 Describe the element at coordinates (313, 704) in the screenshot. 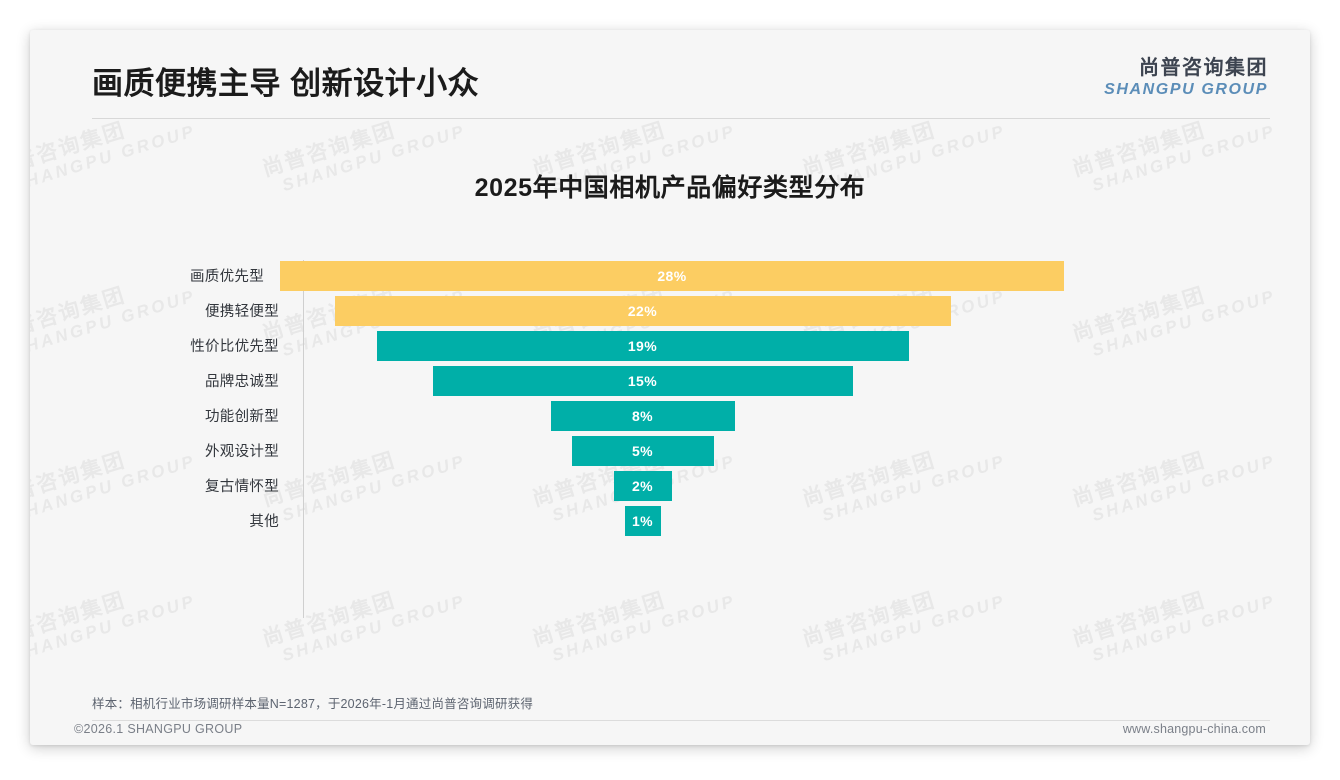

I see `footnote-text: 样本：相机行业市场调研样本量N=1287，于2026年-1月通过尚普咨询调研获得` at that location.